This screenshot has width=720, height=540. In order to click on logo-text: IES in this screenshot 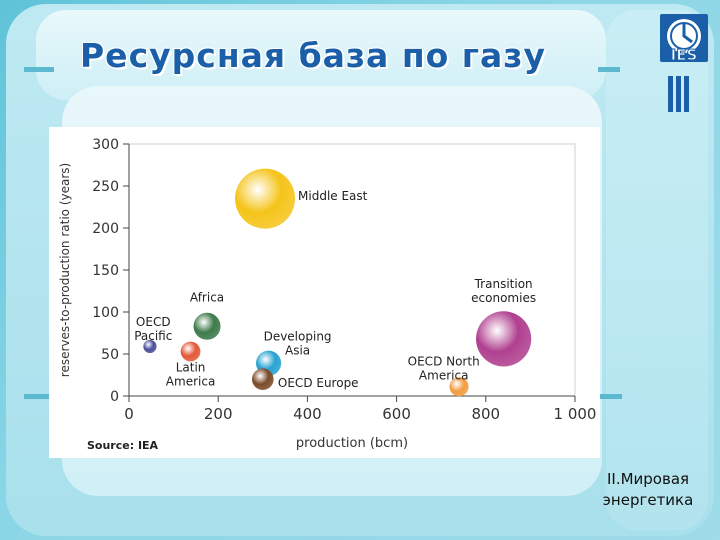, I will do `click(684, 55)`.